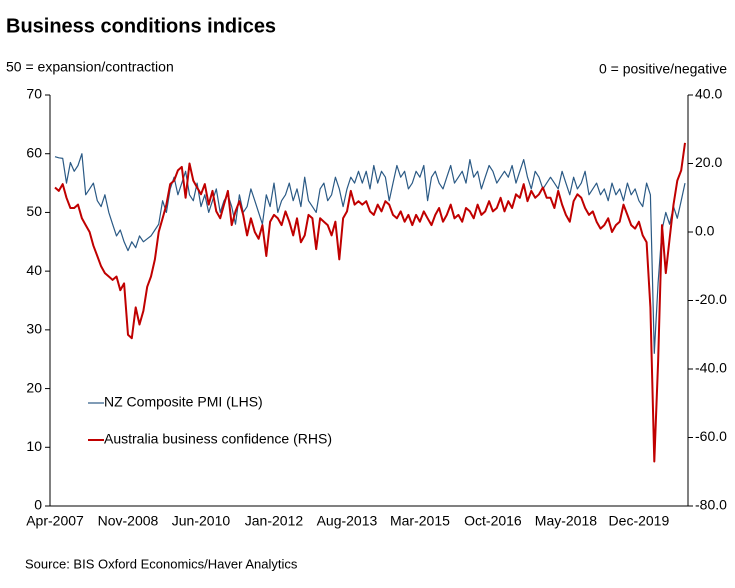 The width and height of the screenshot is (735, 588). What do you see at coordinates (711, 368) in the screenshot?
I see `y2-tick-label: -40.0` at bounding box center [711, 368].